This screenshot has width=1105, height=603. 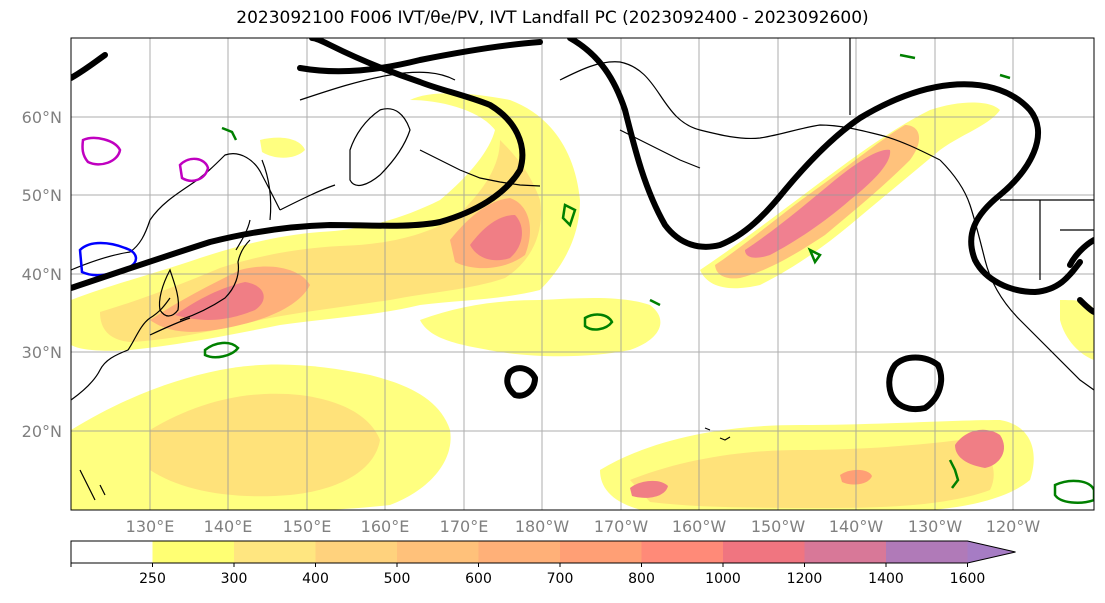 What do you see at coordinates (228, 526) in the screenshot?
I see `lon-label-140e: 140°E` at bounding box center [228, 526].